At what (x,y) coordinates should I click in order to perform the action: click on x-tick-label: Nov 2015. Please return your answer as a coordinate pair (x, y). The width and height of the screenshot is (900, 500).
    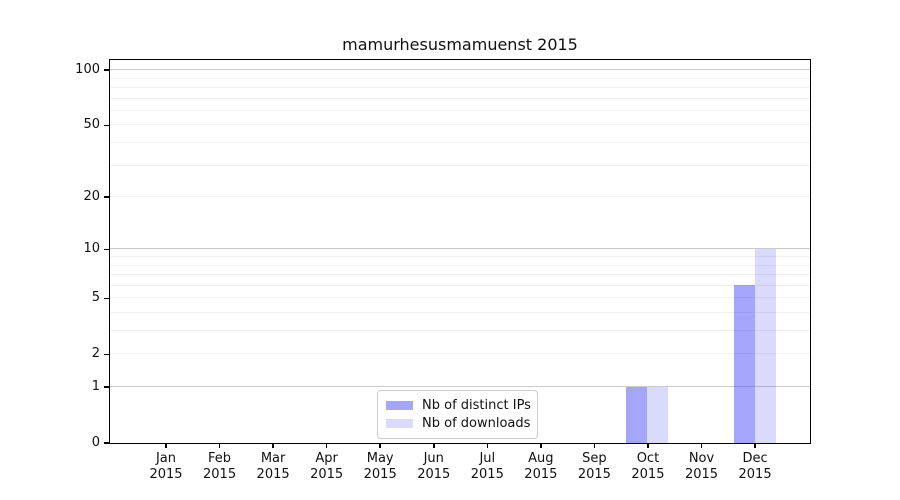
    Looking at the image, I should click on (702, 467).